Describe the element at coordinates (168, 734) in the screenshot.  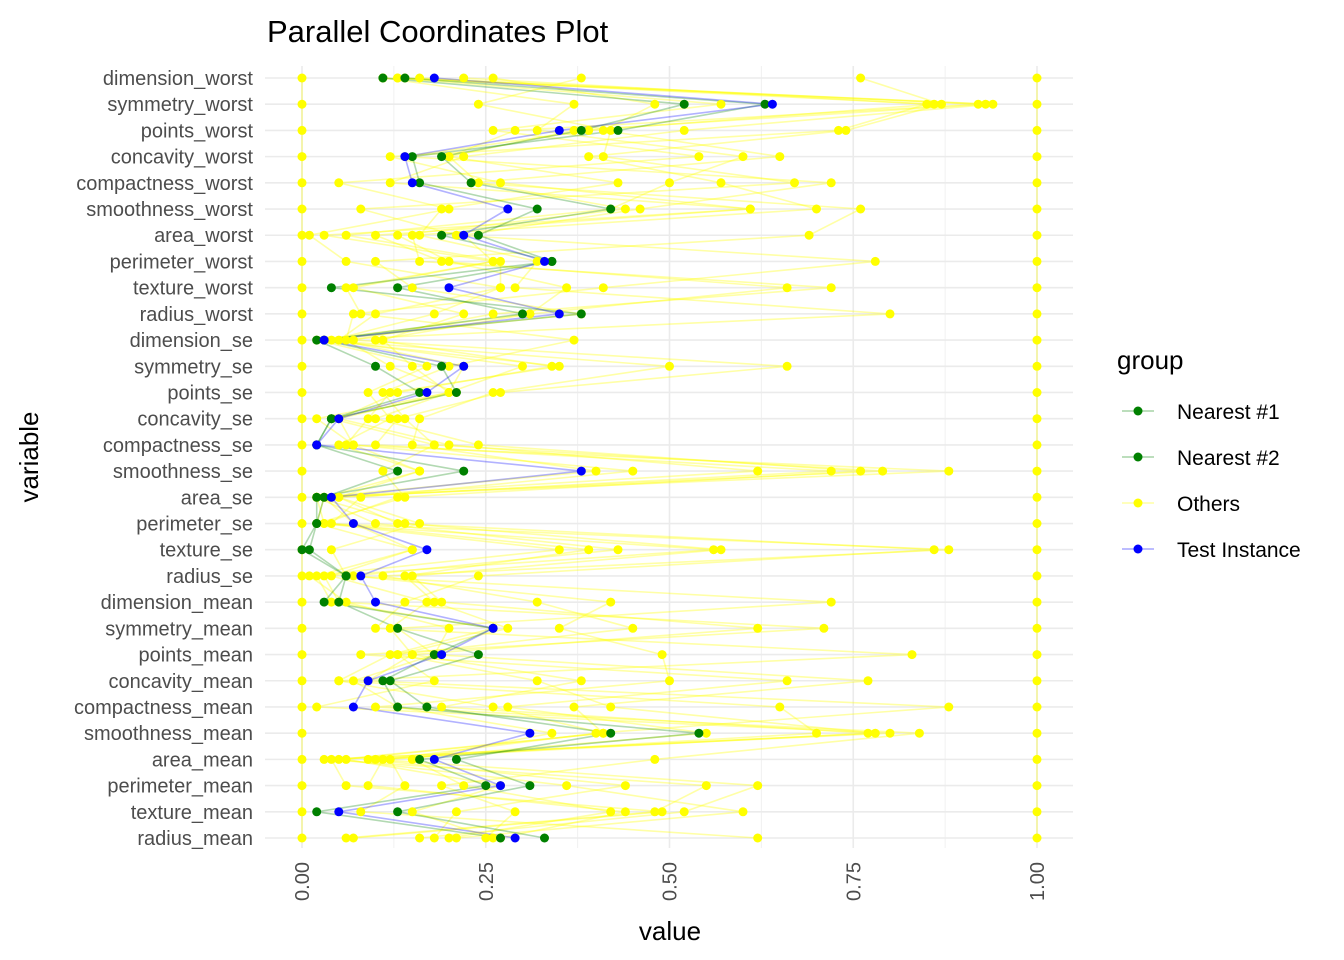
I see `y-tick-label: smoothness_mean` at that location.